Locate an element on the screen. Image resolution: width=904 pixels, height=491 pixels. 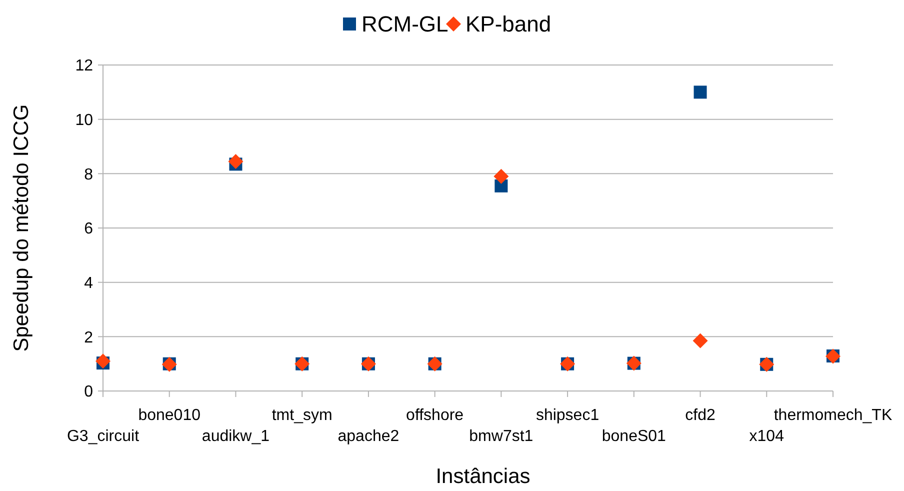
y-tick-label: 6 is located at coordinates (89, 229).